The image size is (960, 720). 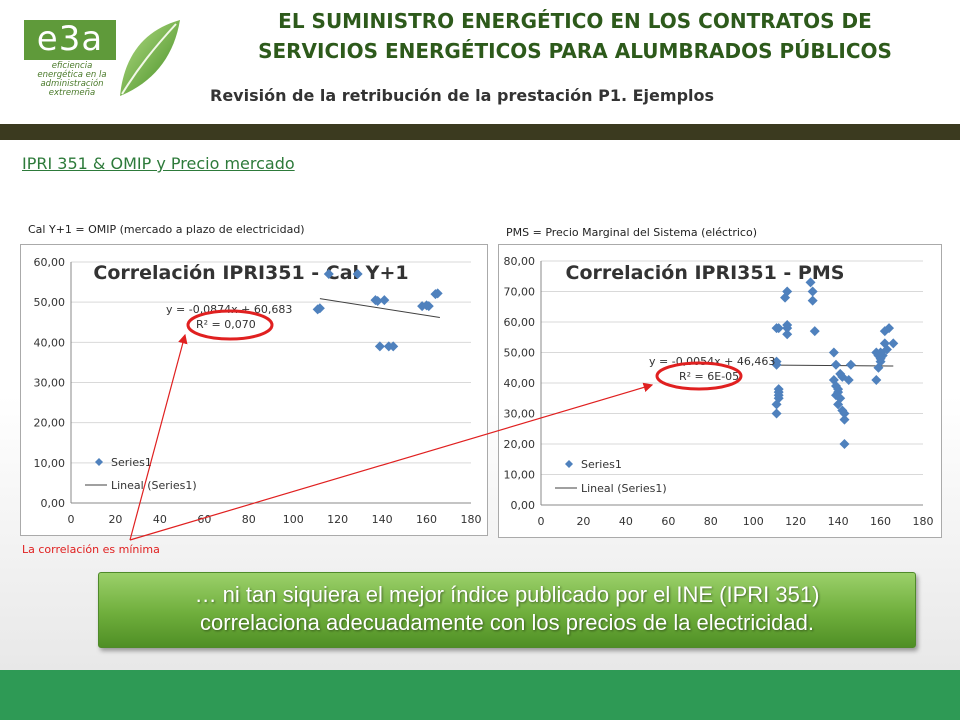 I want to click on chart-title: Correlación IPRI351 - PMS, so click(x=705, y=273).